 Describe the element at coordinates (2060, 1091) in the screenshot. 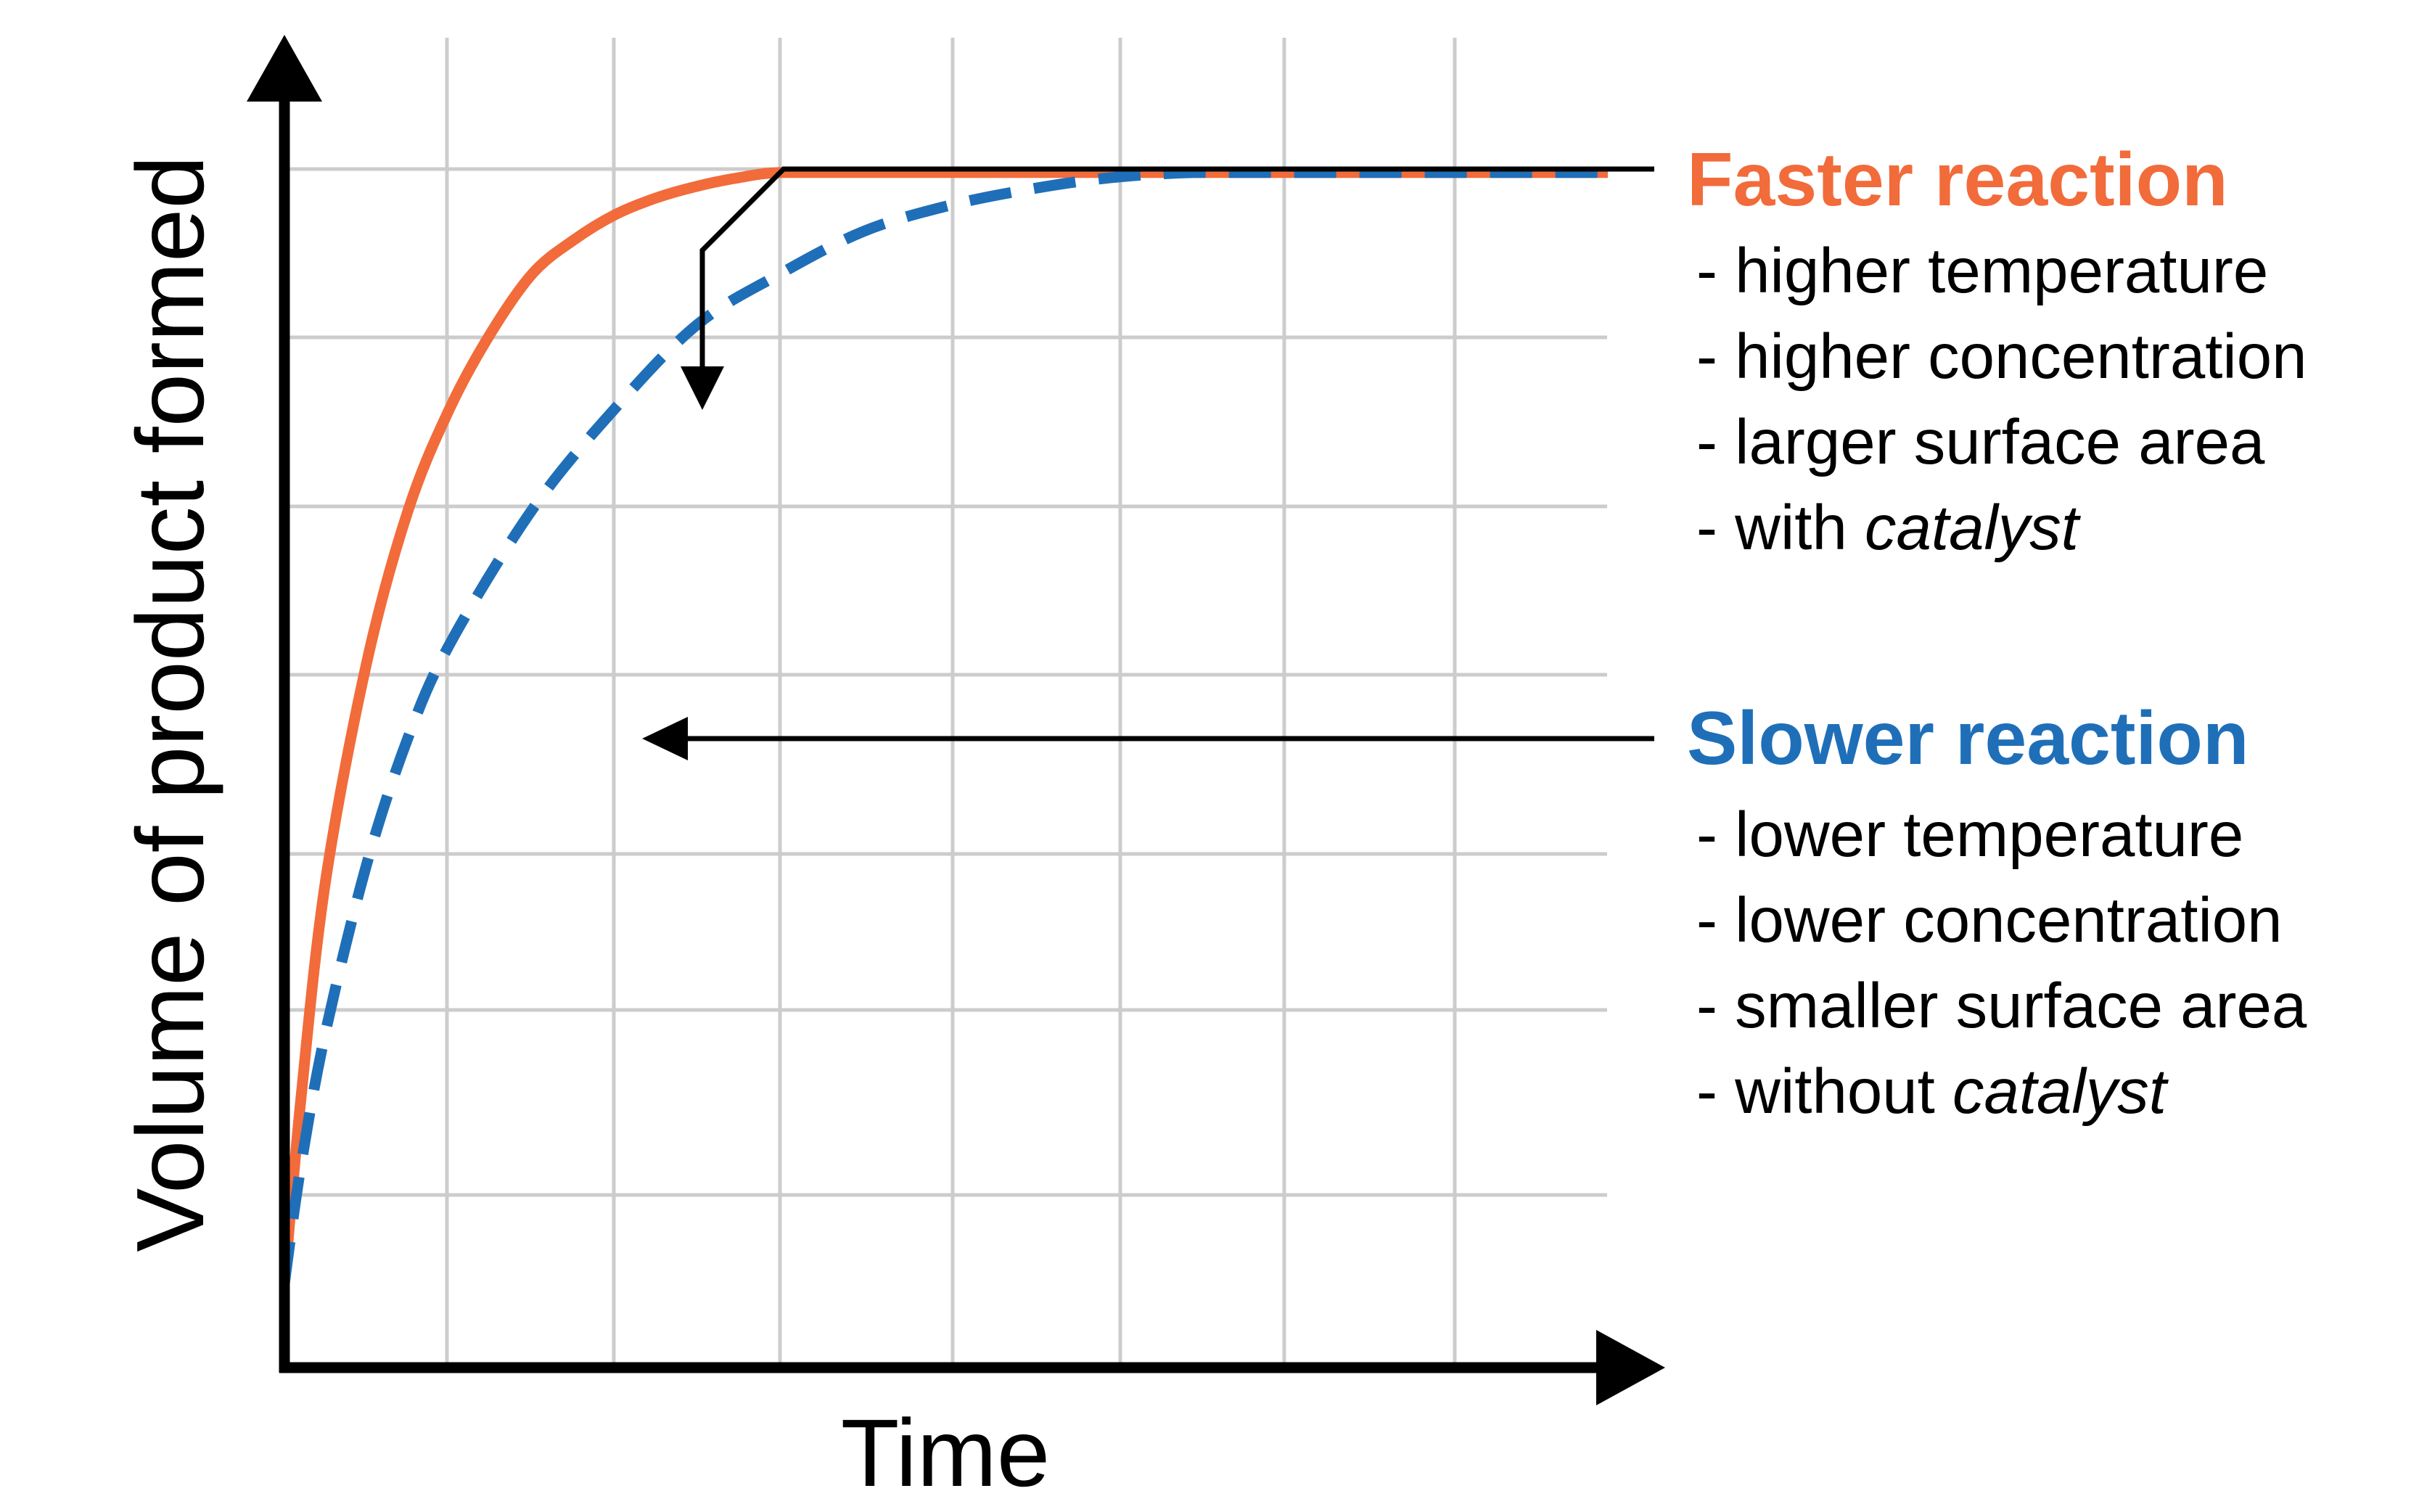

I see `slower-item-emphasis: catalyst` at that location.